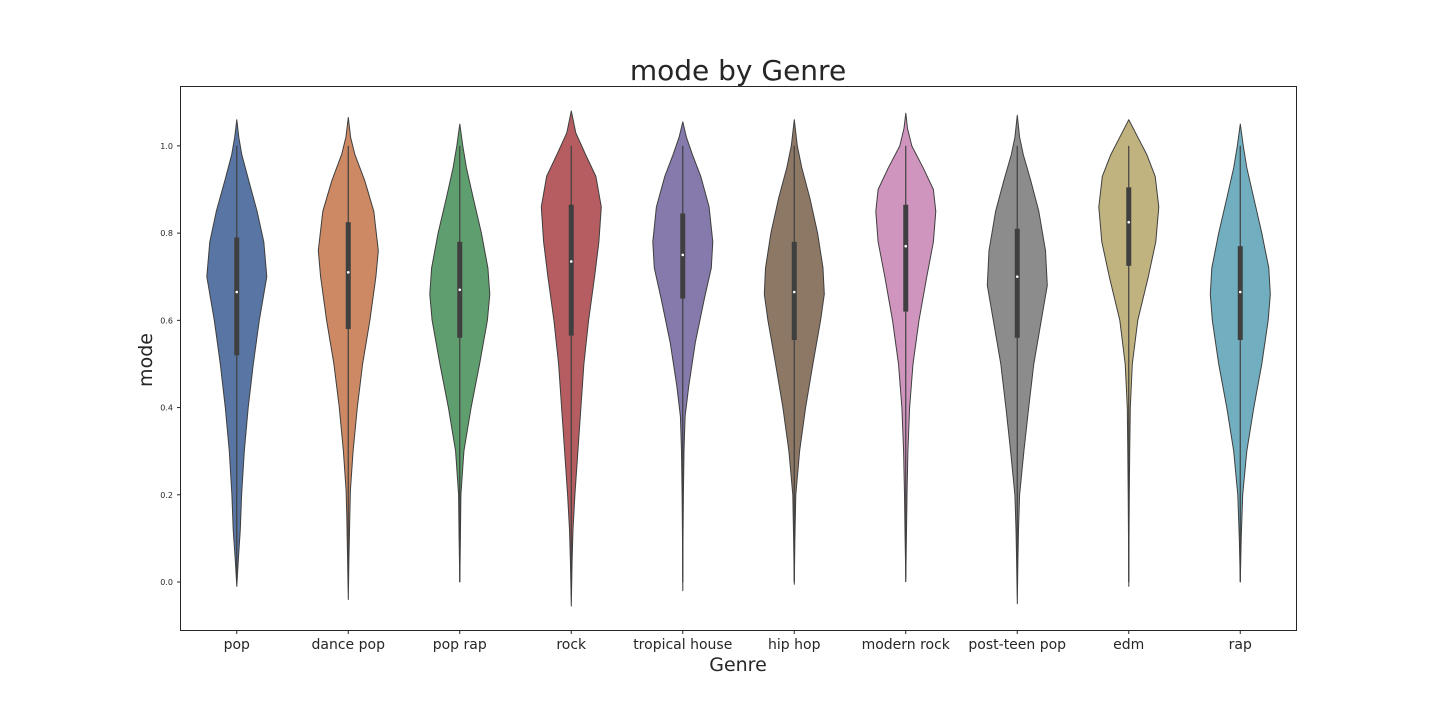 This screenshot has width=1440, height=720. Describe the element at coordinates (146, 360) in the screenshot. I see `y-axis-label: mode` at that location.